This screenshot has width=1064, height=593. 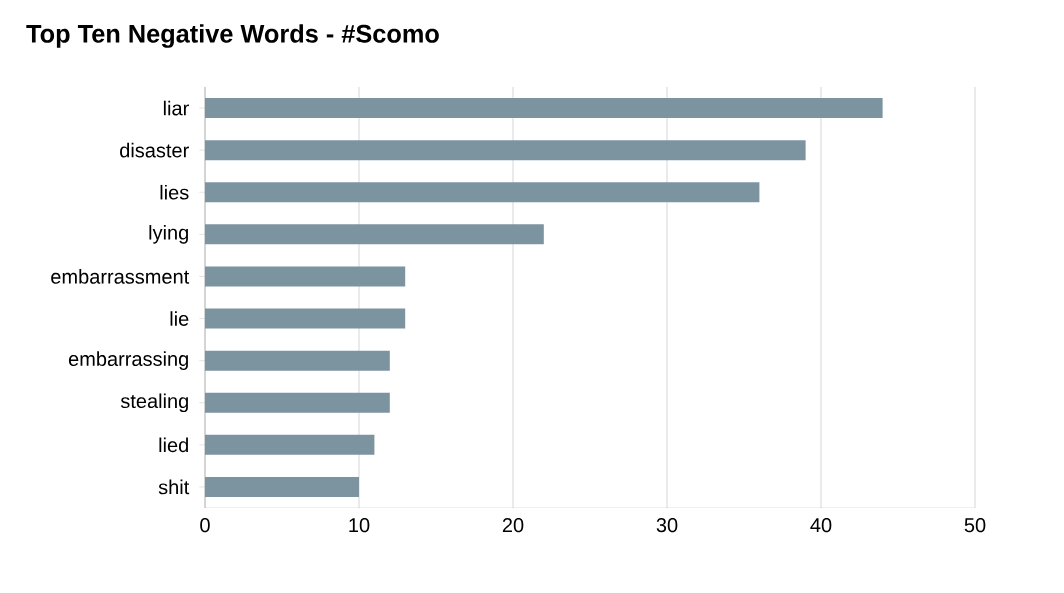 What do you see at coordinates (232, 36) in the screenshot?
I see `chart-title: Top Ten Negative Words - #Scomo` at bounding box center [232, 36].